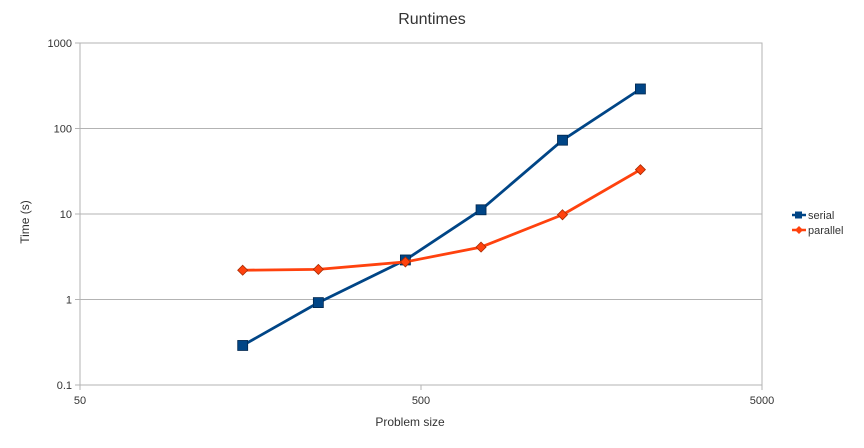 This screenshot has width=864, height=448. Describe the element at coordinates (825, 231) in the screenshot. I see `legend-label: parallel` at that location.